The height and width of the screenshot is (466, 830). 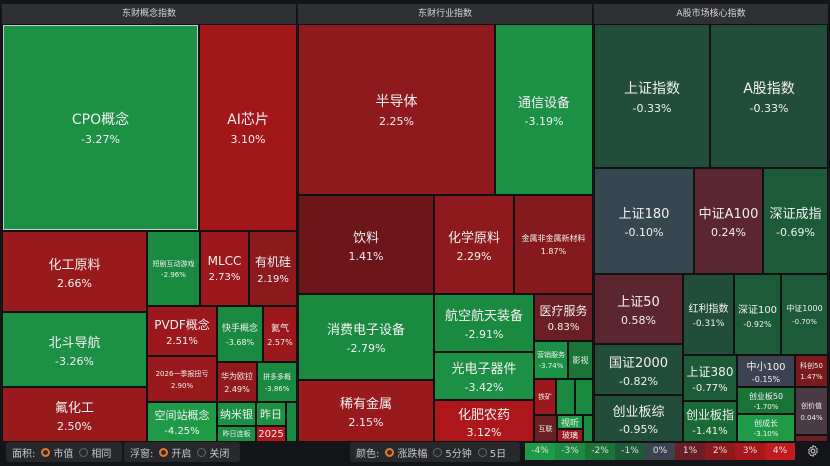 I want to click on tile-q1-turnaround: 2026一季报扭亏 2.90%, so click(x=182, y=379).